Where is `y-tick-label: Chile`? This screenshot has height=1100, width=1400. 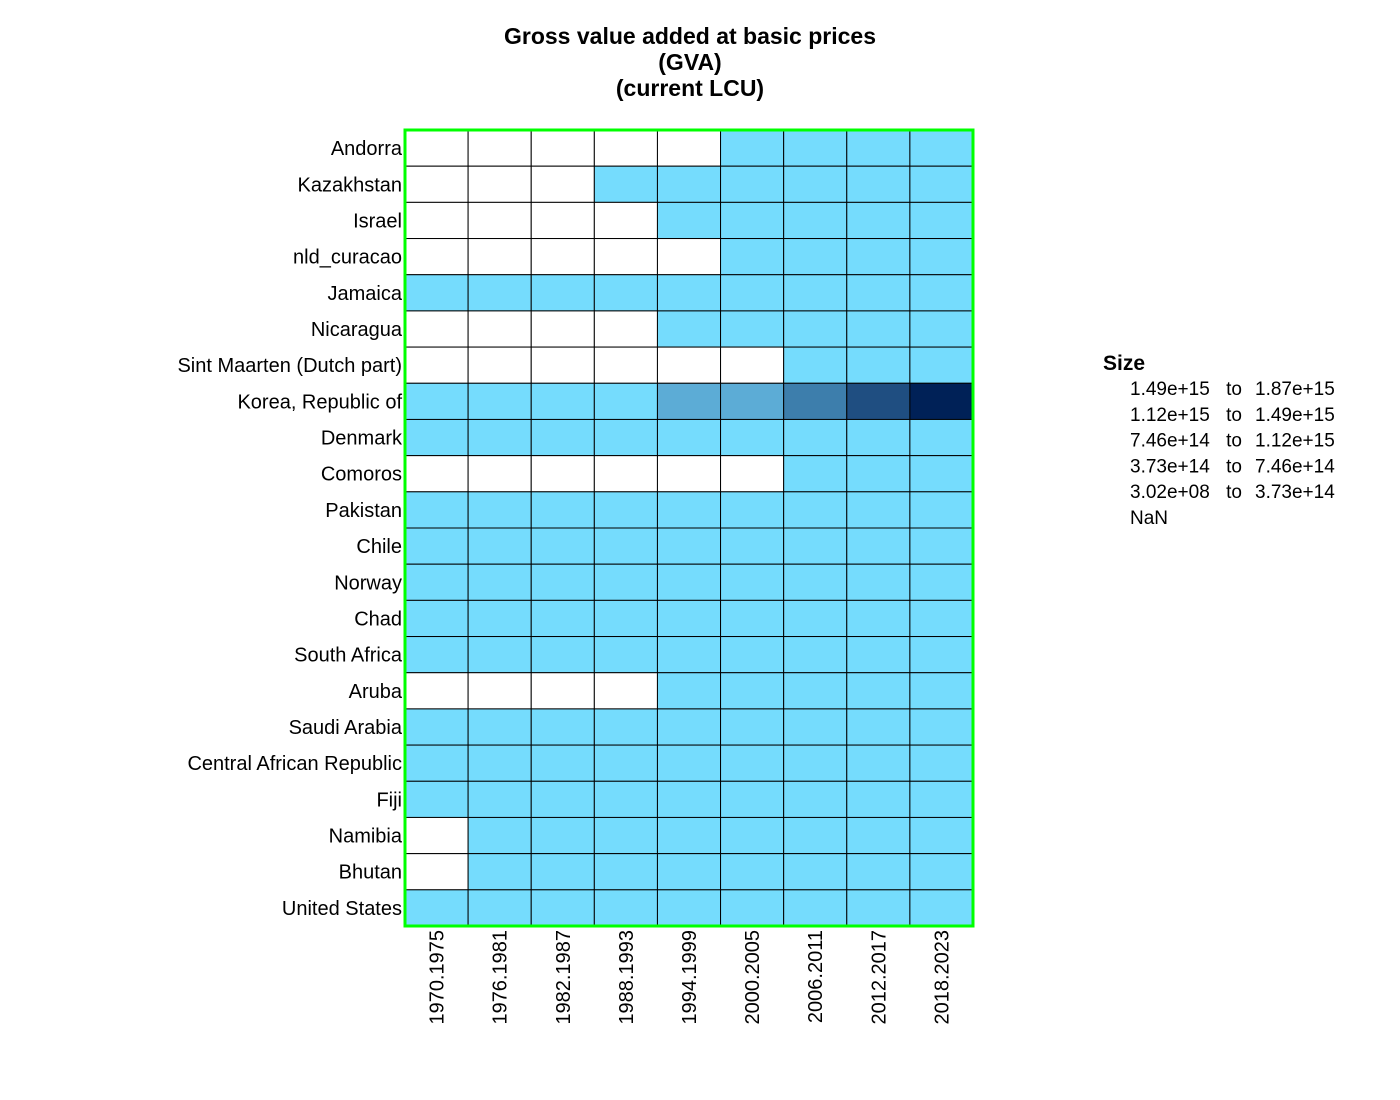 y-tick-label: Chile is located at coordinates (379, 547).